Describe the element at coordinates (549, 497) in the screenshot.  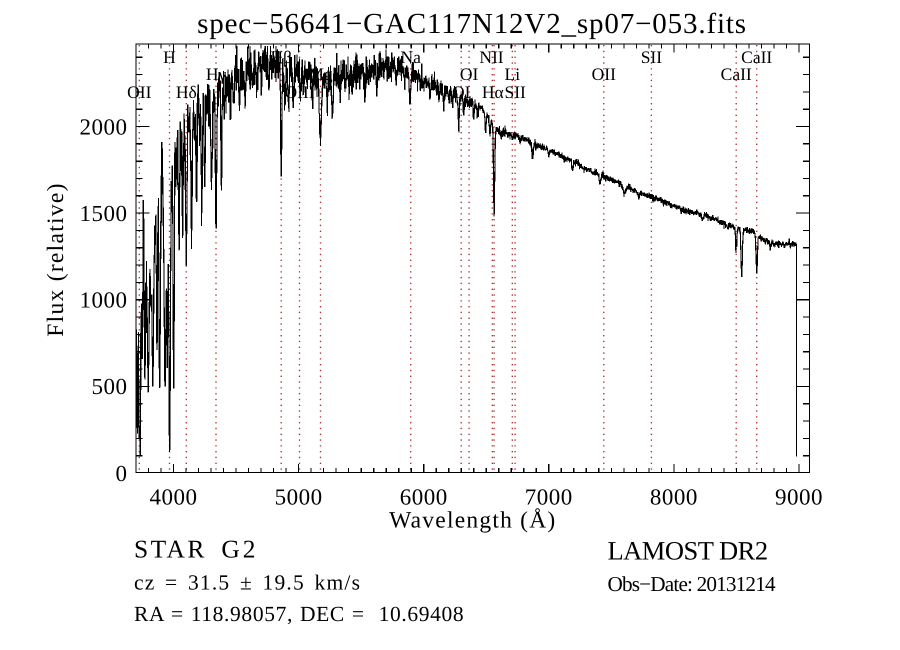
I see `svg-text: 7000` at that location.